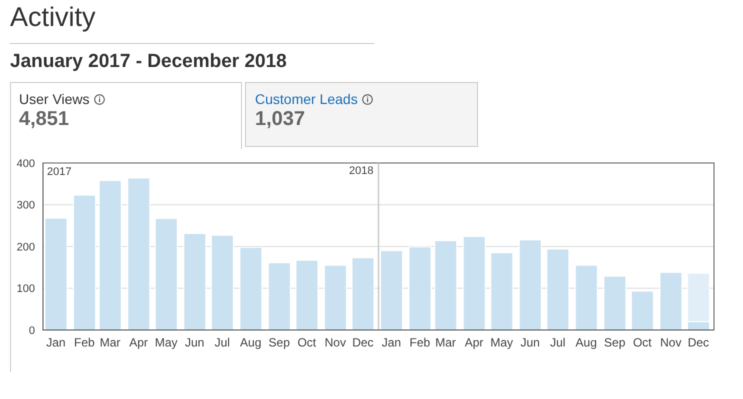  I want to click on y-tick-label: 200, so click(25, 247).